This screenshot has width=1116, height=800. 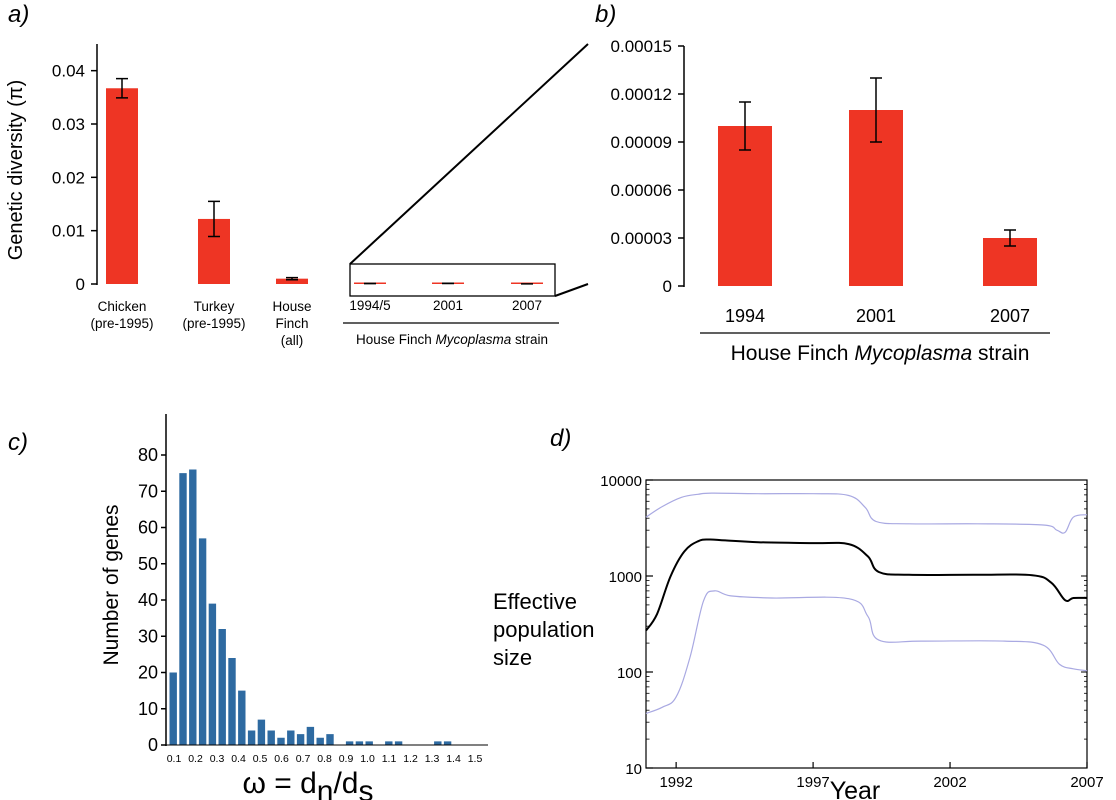 What do you see at coordinates (18, 14) in the screenshot?
I see `panel-a-letter: a)` at bounding box center [18, 14].